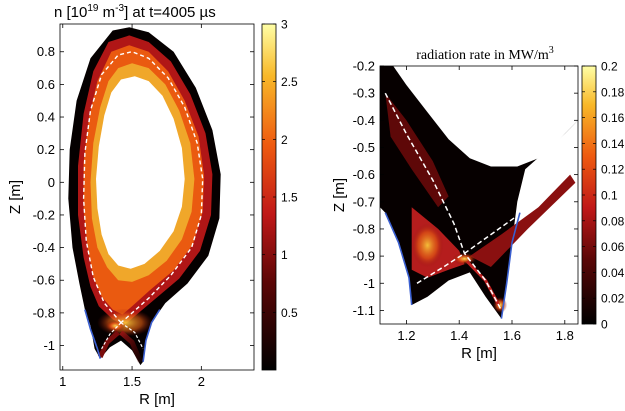 The width and height of the screenshot is (625, 411). Describe the element at coordinates (613, 92) in the screenshot. I see `colorbar-tick-label: 0.18` at that location.